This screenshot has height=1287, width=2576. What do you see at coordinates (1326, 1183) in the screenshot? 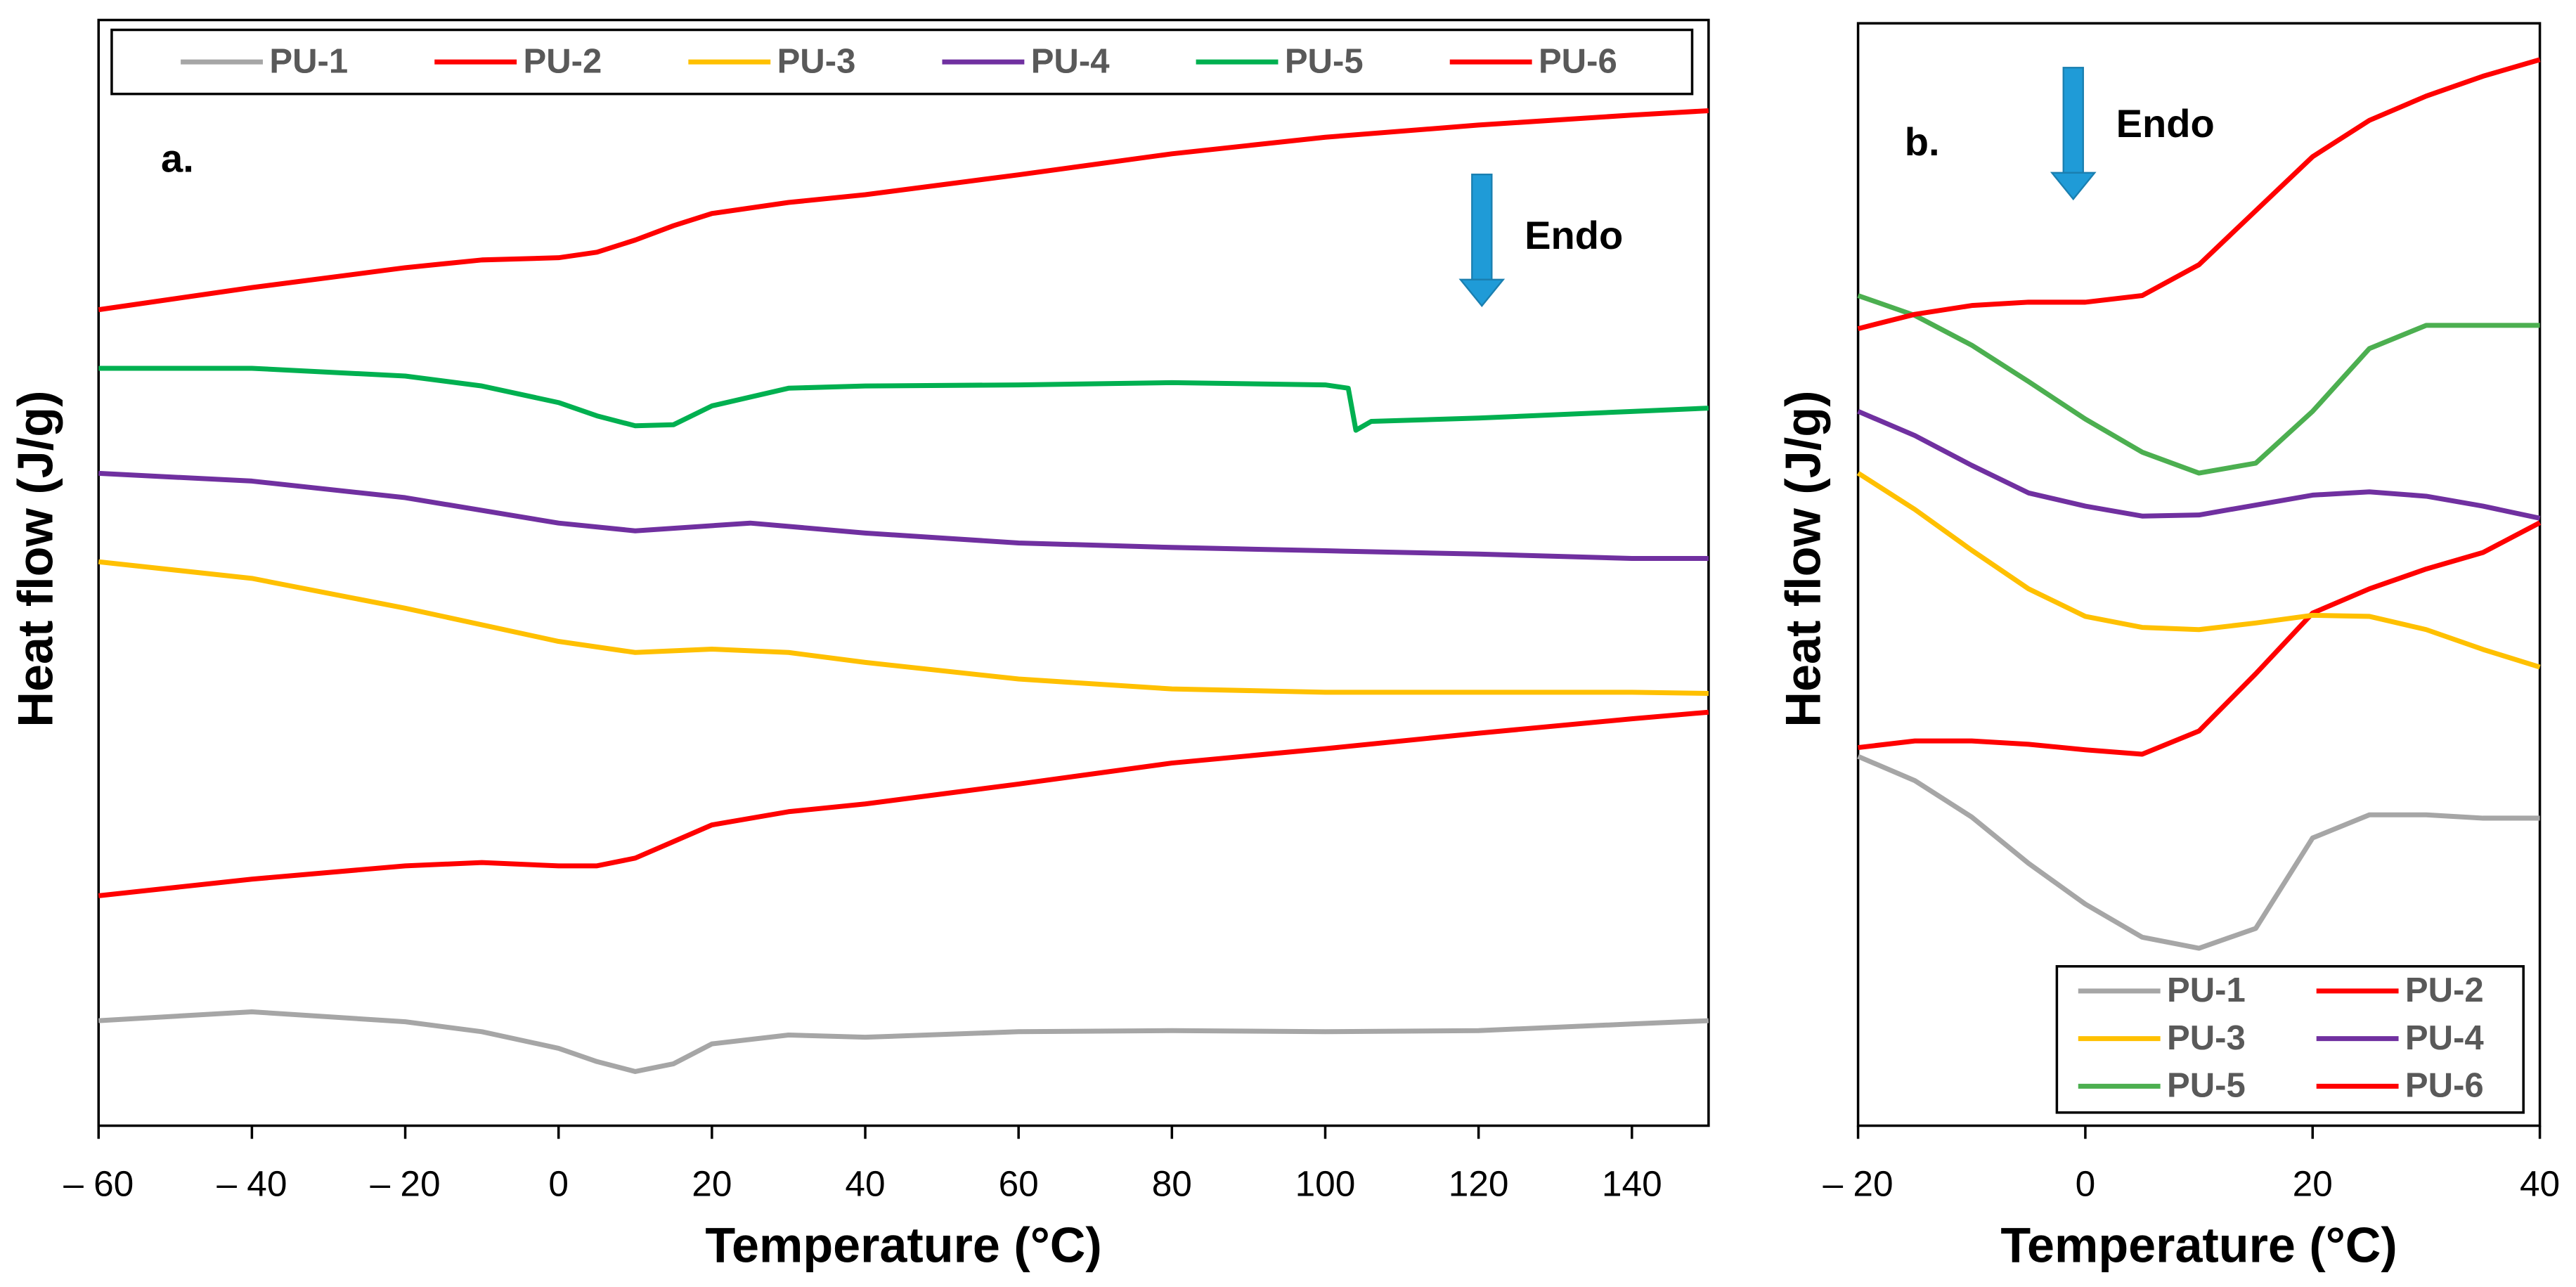
I see `x-tick-label: 100` at bounding box center [1326, 1183].